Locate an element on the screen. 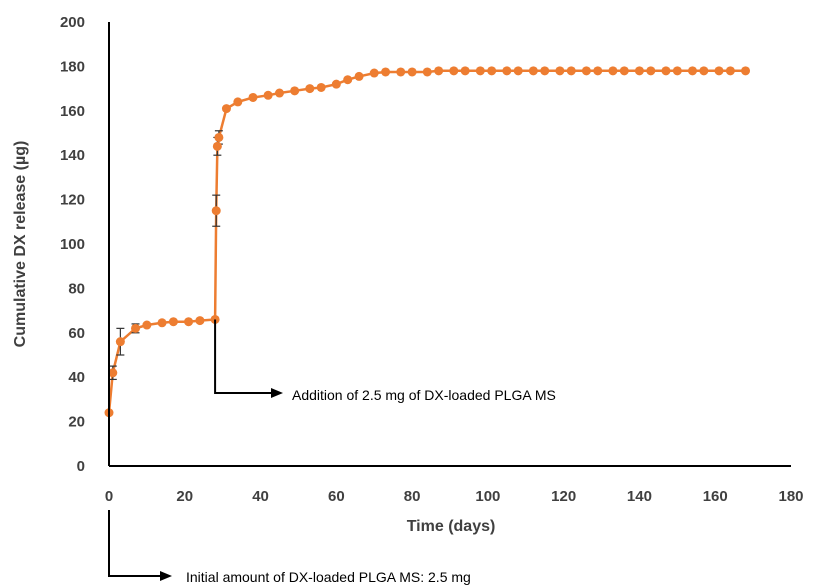 This screenshot has width=814, height=588. y-tick-label: 180 is located at coordinates (72, 66).